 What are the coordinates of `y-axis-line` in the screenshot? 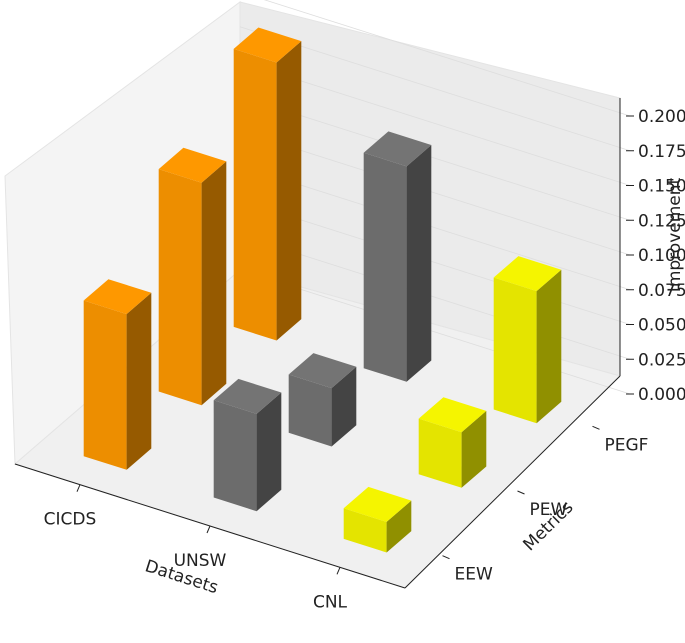 It's located at (512, 482).